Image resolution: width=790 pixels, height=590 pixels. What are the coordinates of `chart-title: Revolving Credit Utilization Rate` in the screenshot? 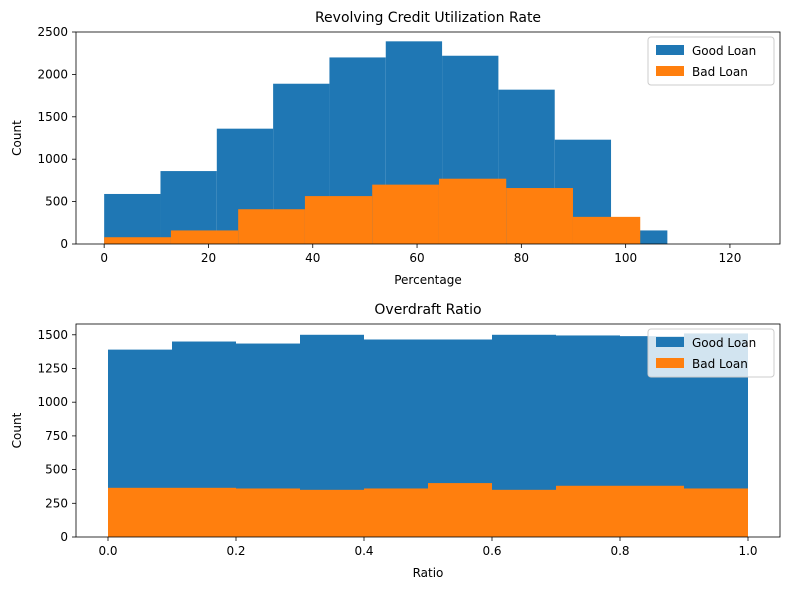 It's located at (428, 18).